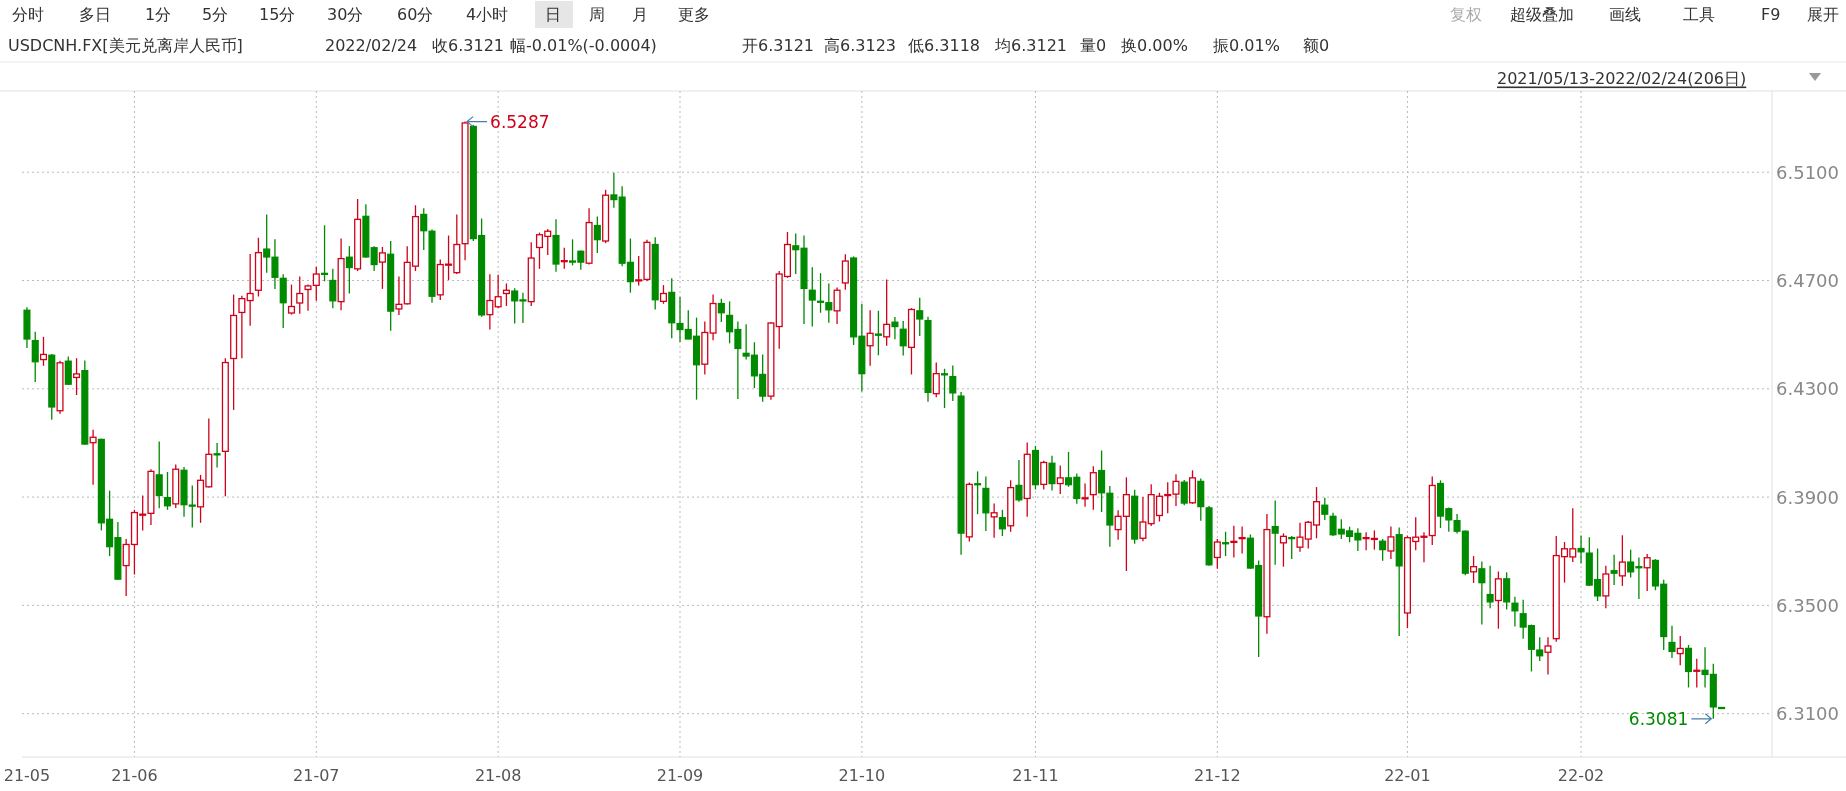 This screenshot has height=791, width=1846. I want to click on text: 月, so click(640, 14).